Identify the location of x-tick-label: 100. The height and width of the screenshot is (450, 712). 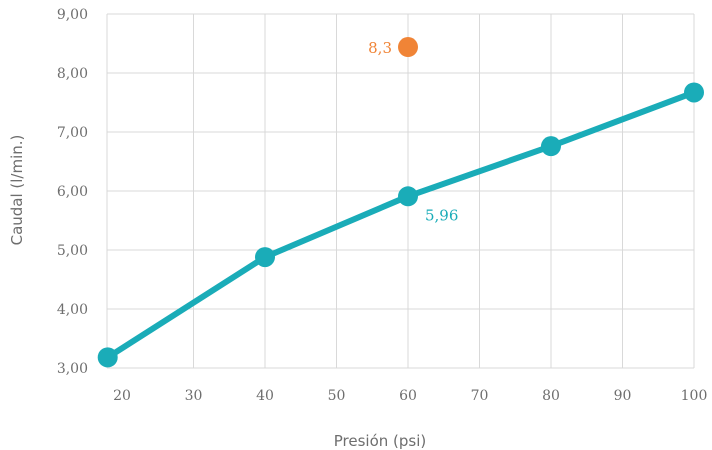
(694, 396).